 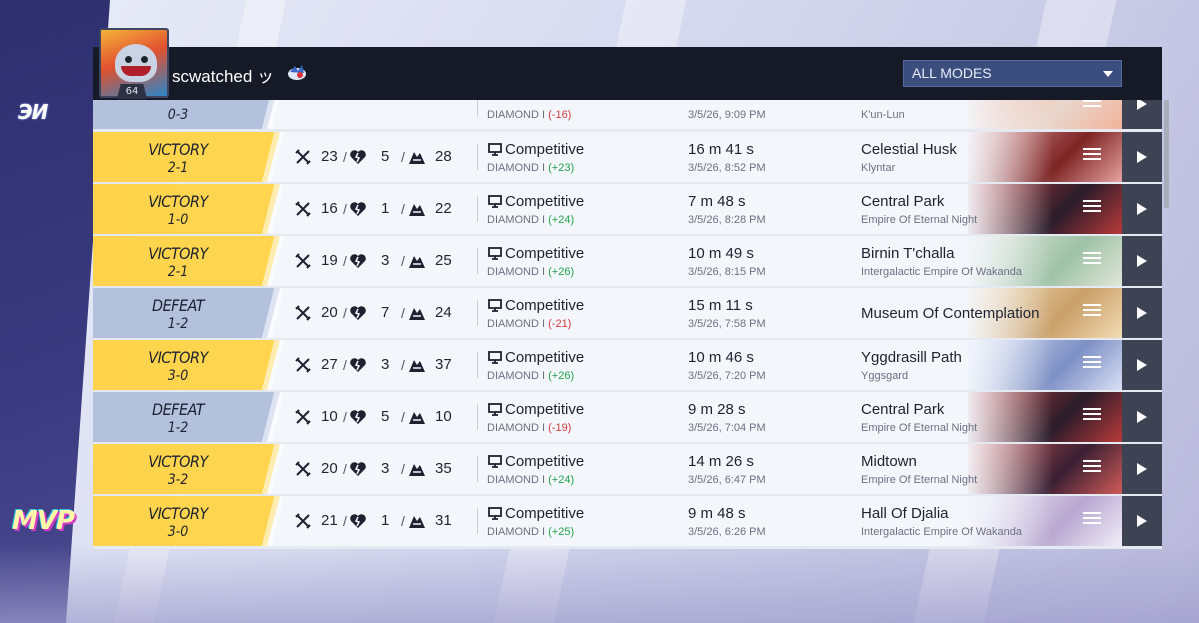 What do you see at coordinates (727, 168) in the screenshot?
I see `match-date: 3/5/26, 8:52 PM` at bounding box center [727, 168].